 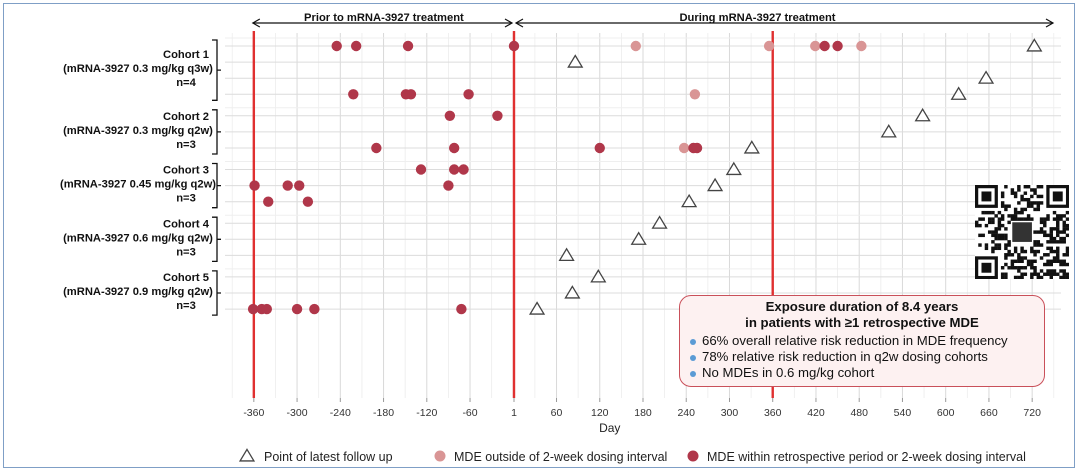 What do you see at coordinates (686, 413) in the screenshot?
I see `x-tick-label: 240` at bounding box center [686, 413].